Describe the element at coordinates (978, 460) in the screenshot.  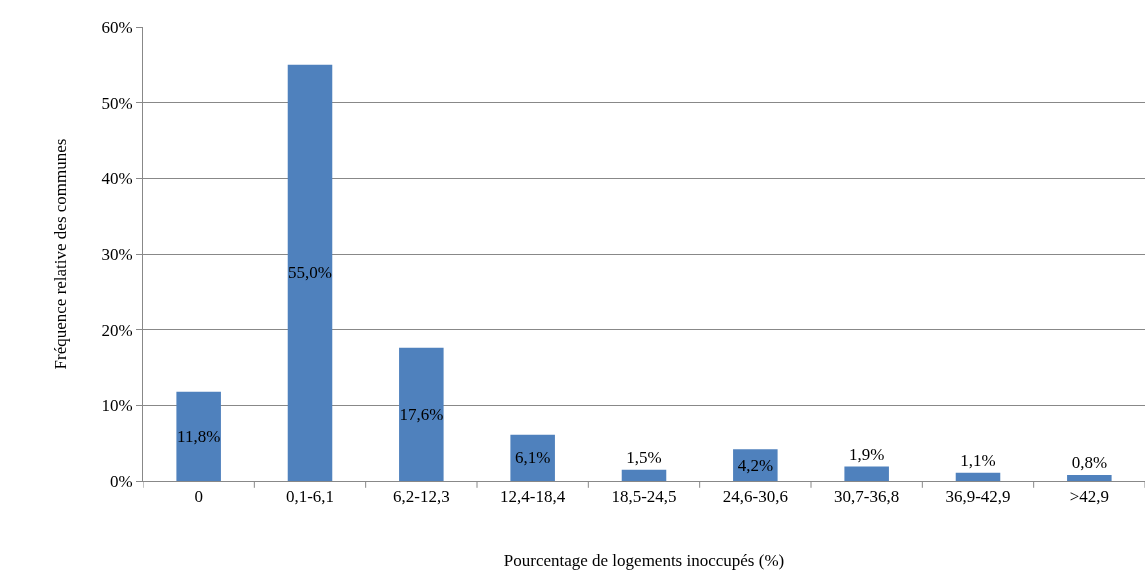
I see `data-label: 1,1%` at that location.